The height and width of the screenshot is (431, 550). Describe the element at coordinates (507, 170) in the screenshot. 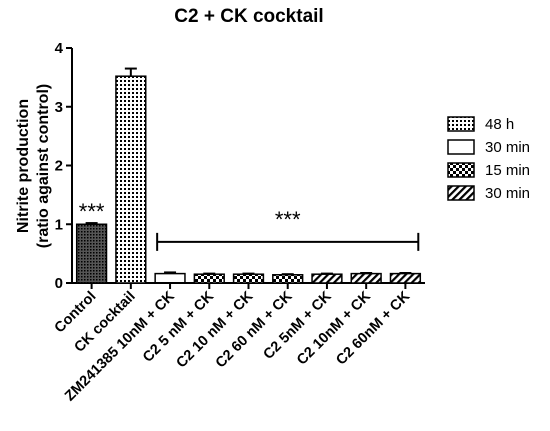

I see `legend-label: 15 min` at that location.